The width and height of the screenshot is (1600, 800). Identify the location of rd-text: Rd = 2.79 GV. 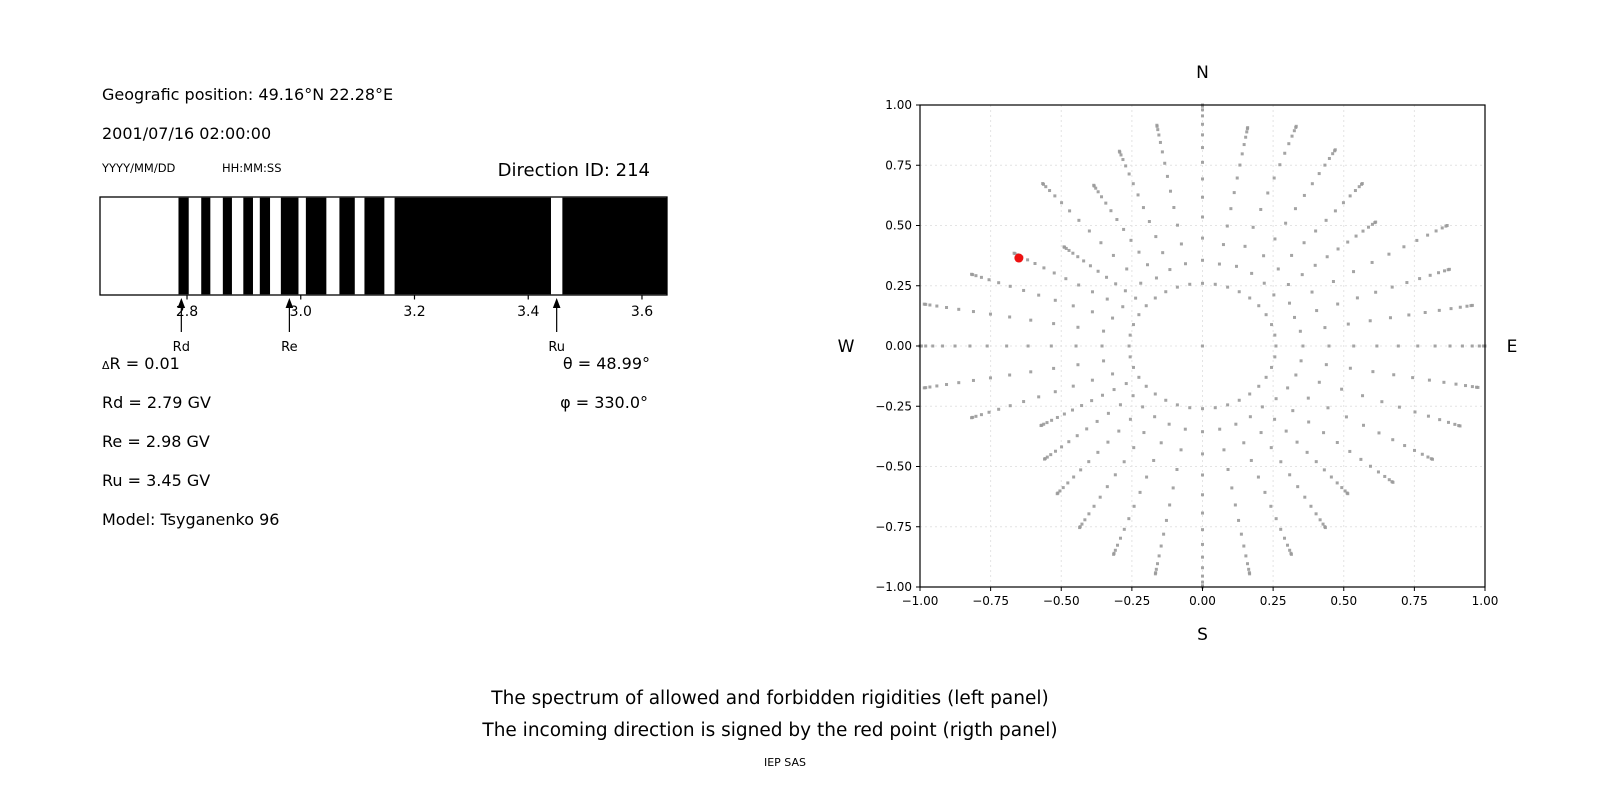
(156, 402).